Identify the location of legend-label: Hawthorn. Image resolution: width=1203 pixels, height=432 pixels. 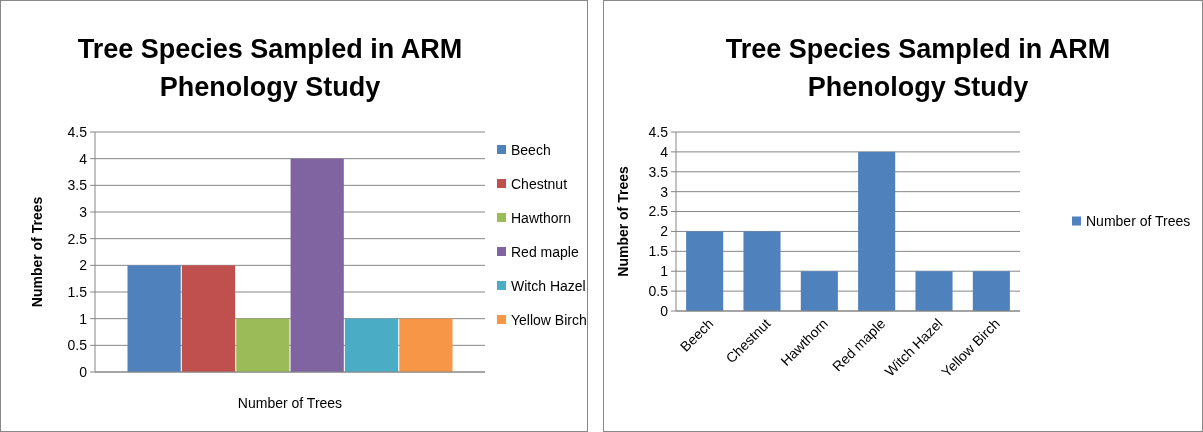
(541, 217).